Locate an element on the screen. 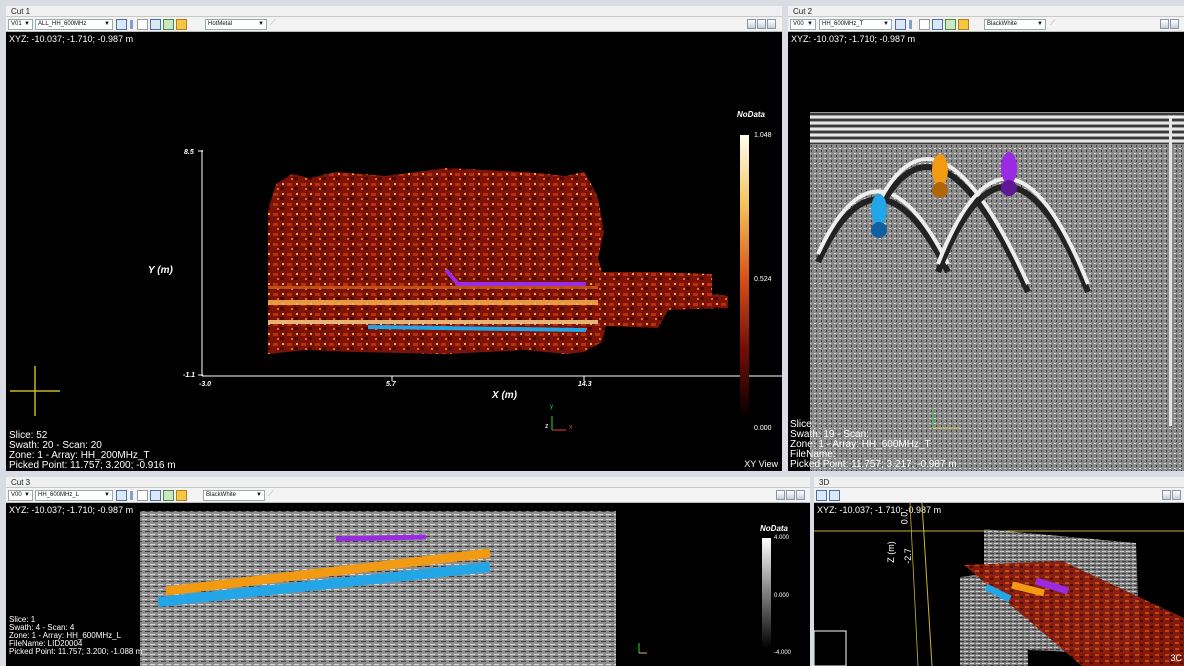 Image resolution: width=1184 pixels, height=666 pixels. cut3-palette-value: BlackWhite is located at coordinates (221, 495).